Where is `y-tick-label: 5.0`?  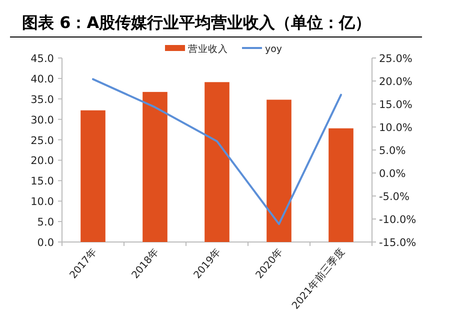
y-tick-label: 5.0 is located at coordinates (45, 222).